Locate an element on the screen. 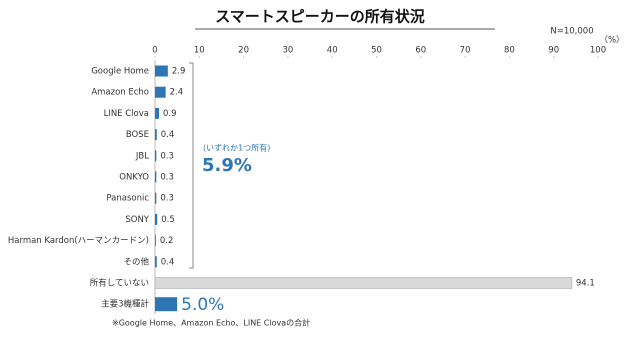  x-tick-label: 40 is located at coordinates (332, 51).